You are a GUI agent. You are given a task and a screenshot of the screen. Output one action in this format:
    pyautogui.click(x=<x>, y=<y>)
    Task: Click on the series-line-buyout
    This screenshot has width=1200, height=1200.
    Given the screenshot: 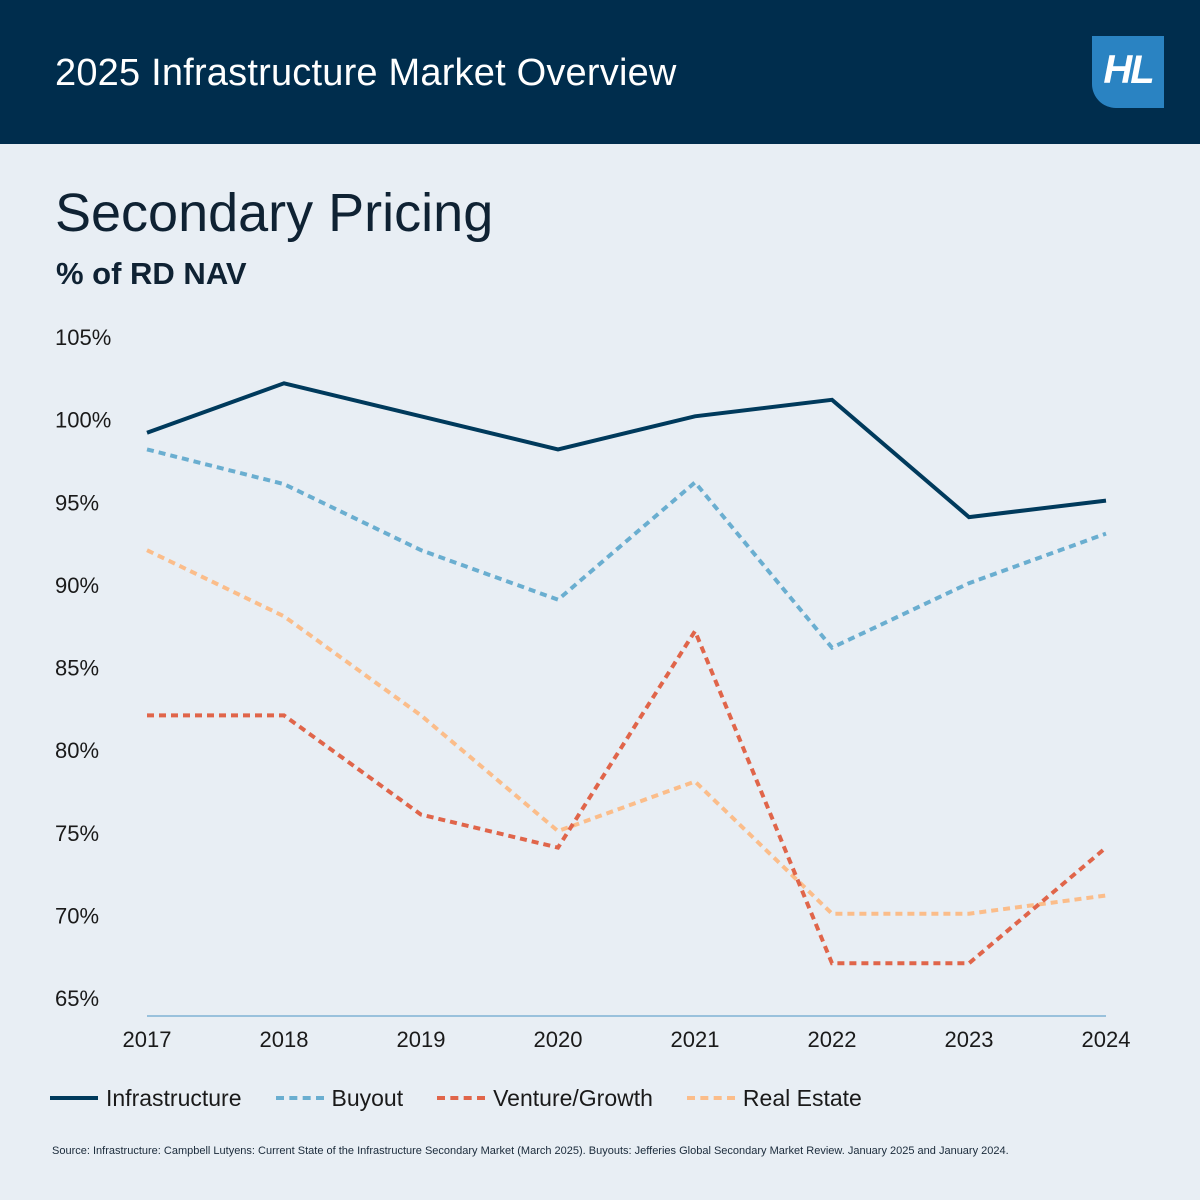 What is the action you would take?
    pyautogui.click(x=626, y=549)
    